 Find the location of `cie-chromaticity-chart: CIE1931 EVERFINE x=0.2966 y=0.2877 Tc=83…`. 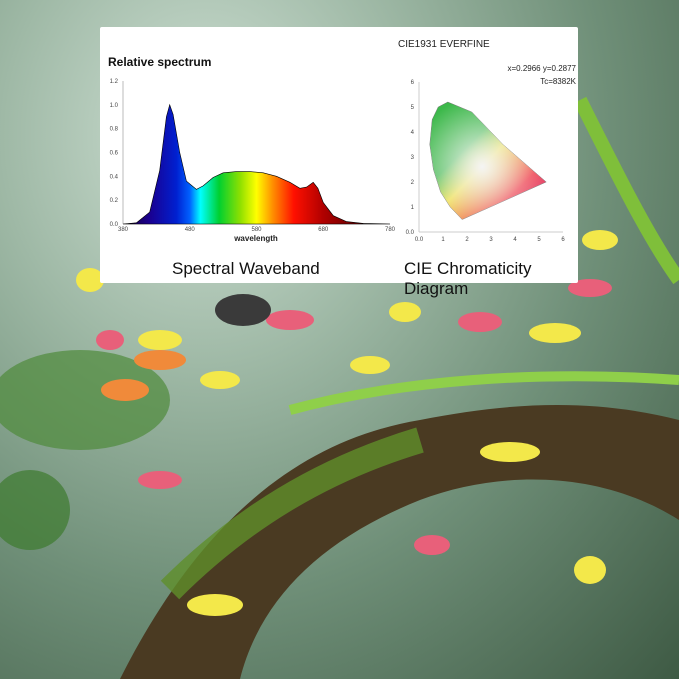

cie-chromaticity-chart: CIE1931 EVERFINE x=0.2966 y=0.2877 Tc=83… is located at coordinates (487, 141).